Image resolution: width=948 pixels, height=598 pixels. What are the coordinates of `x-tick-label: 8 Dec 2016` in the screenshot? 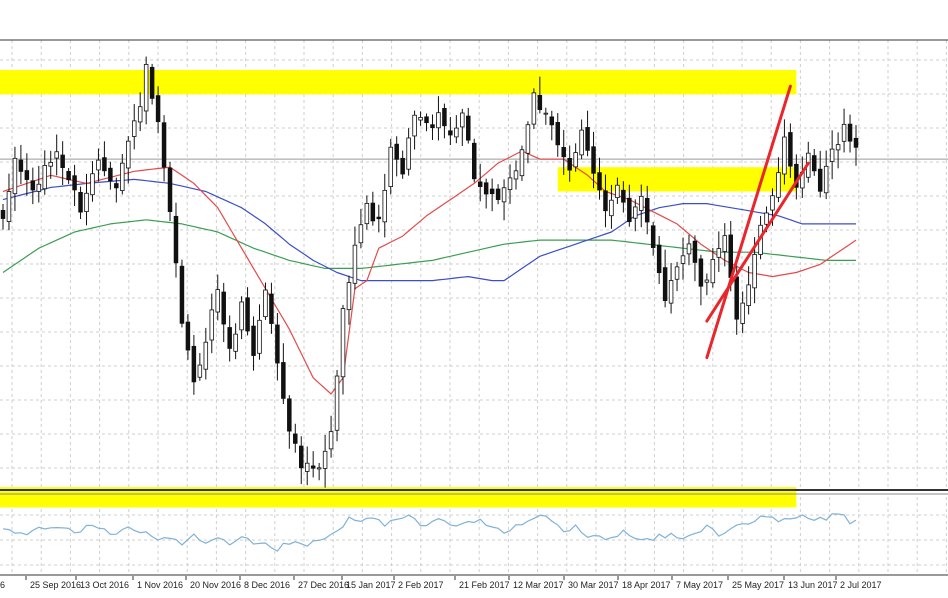 It's located at (267, 585).